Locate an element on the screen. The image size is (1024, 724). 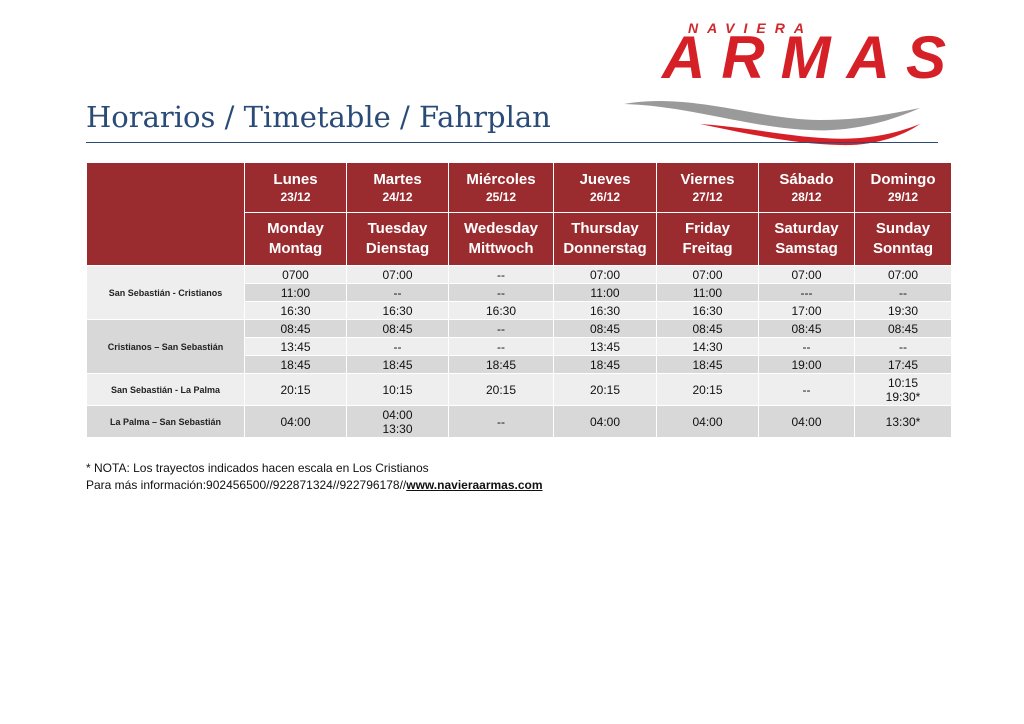
website-link: www.navieraarmas.com is located at coordinates (474, 485).